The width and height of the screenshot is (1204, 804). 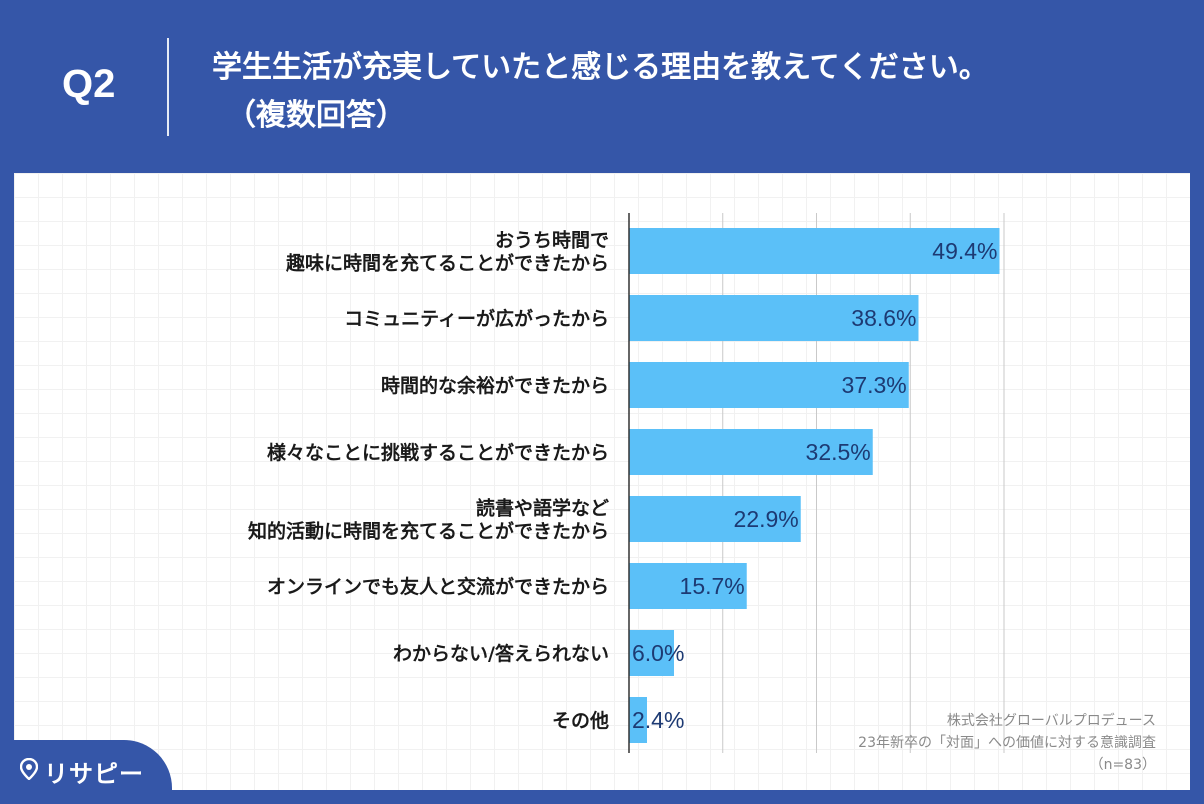 I want to click on value-label-3: 32.5%, so click(x=838, y=452).